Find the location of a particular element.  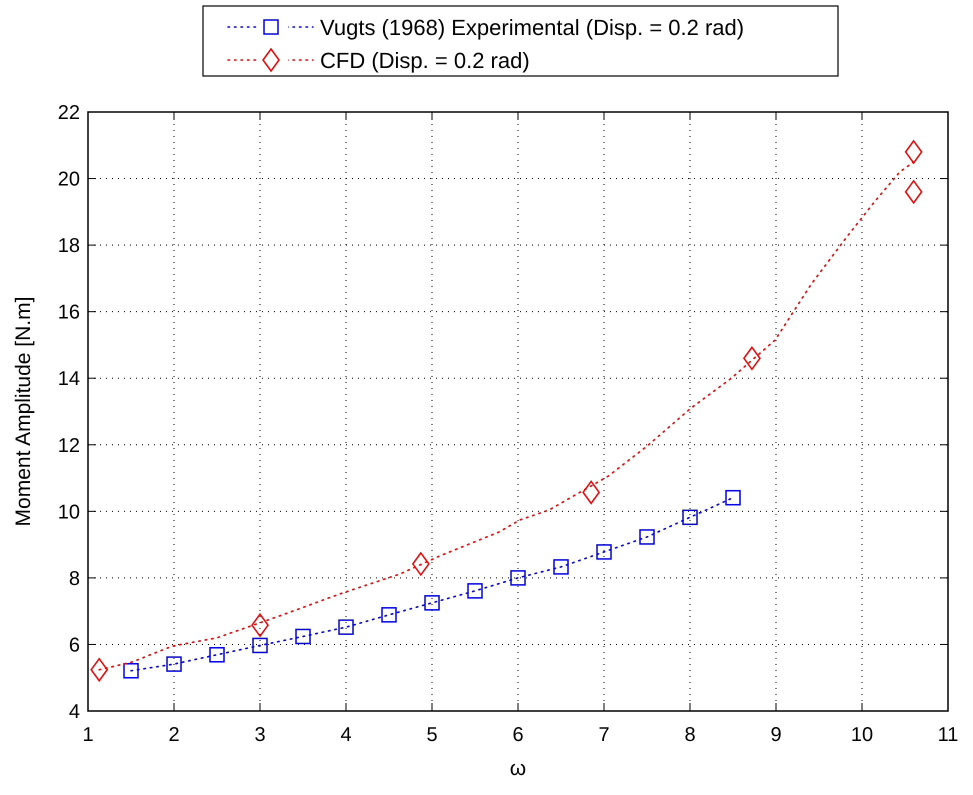

y-tick-label: 22 is located at coordinates (69, 113).